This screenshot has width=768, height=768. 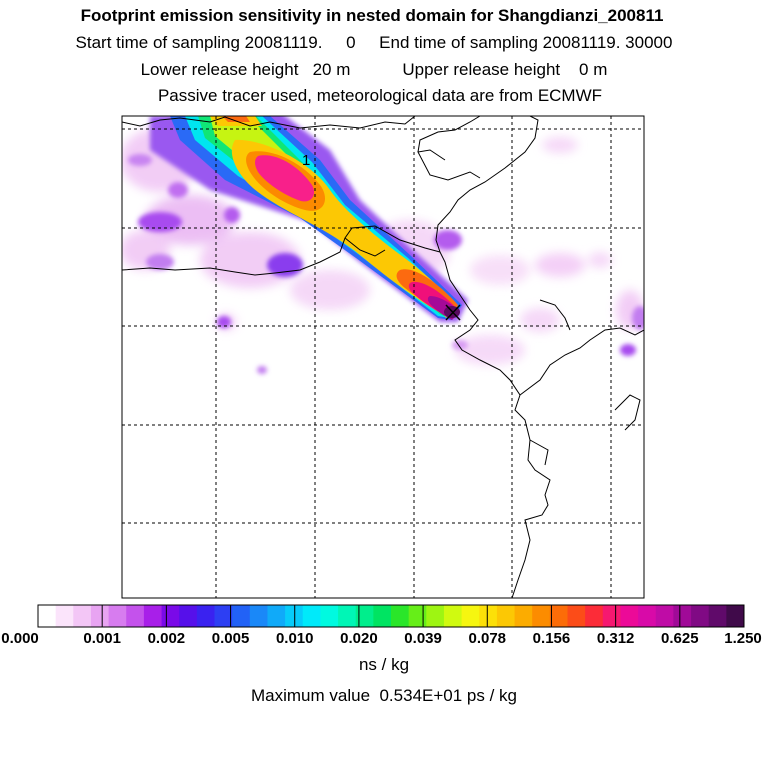 I want to click on colorbar-tick-label: 0.001, so click(x=102, y=638).